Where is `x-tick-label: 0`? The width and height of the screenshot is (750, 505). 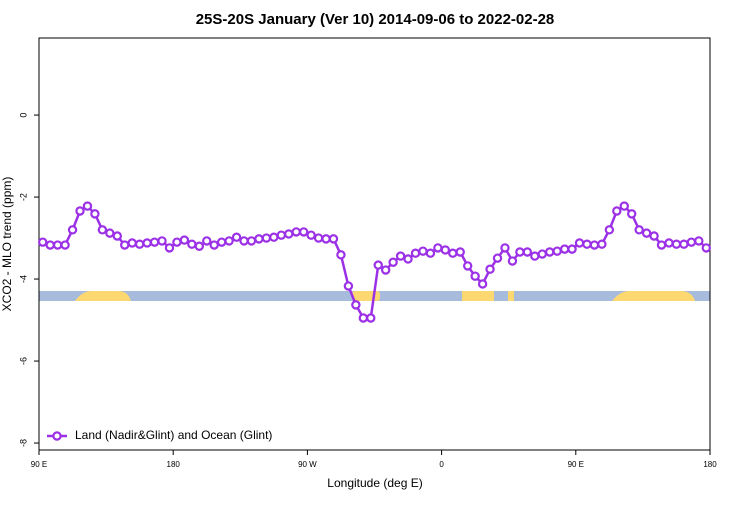 x-tick-label: 0 is located at coordinates (441, 464).